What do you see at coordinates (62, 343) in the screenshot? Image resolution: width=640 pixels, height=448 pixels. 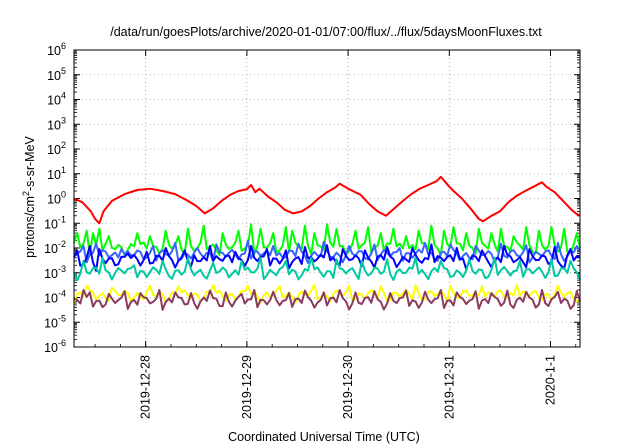 I see `y-tick-label-exponent: -6` at bounding box center [62, 343].